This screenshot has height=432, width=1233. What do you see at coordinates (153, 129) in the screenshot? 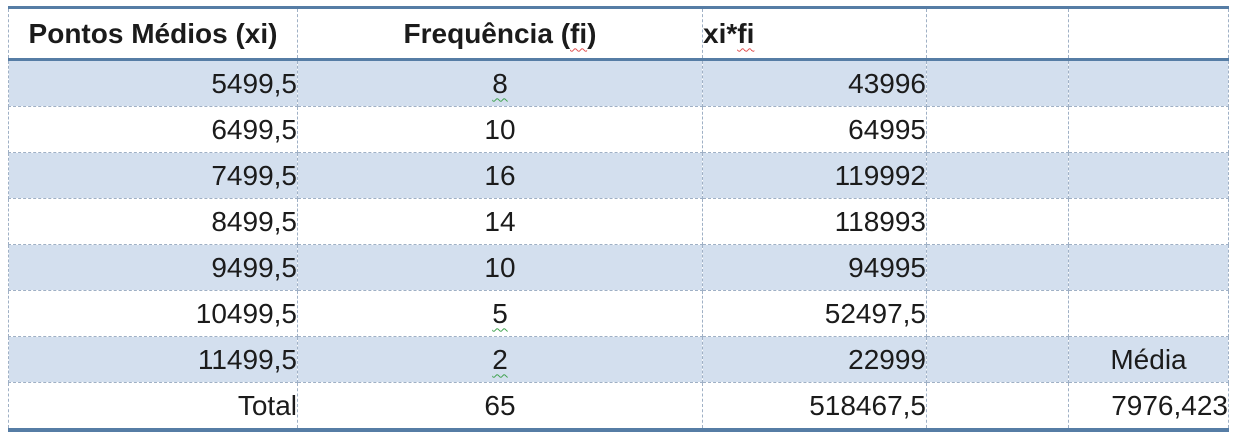
I see `cell-xi: 6499,5` at bounding box center [153, 129].